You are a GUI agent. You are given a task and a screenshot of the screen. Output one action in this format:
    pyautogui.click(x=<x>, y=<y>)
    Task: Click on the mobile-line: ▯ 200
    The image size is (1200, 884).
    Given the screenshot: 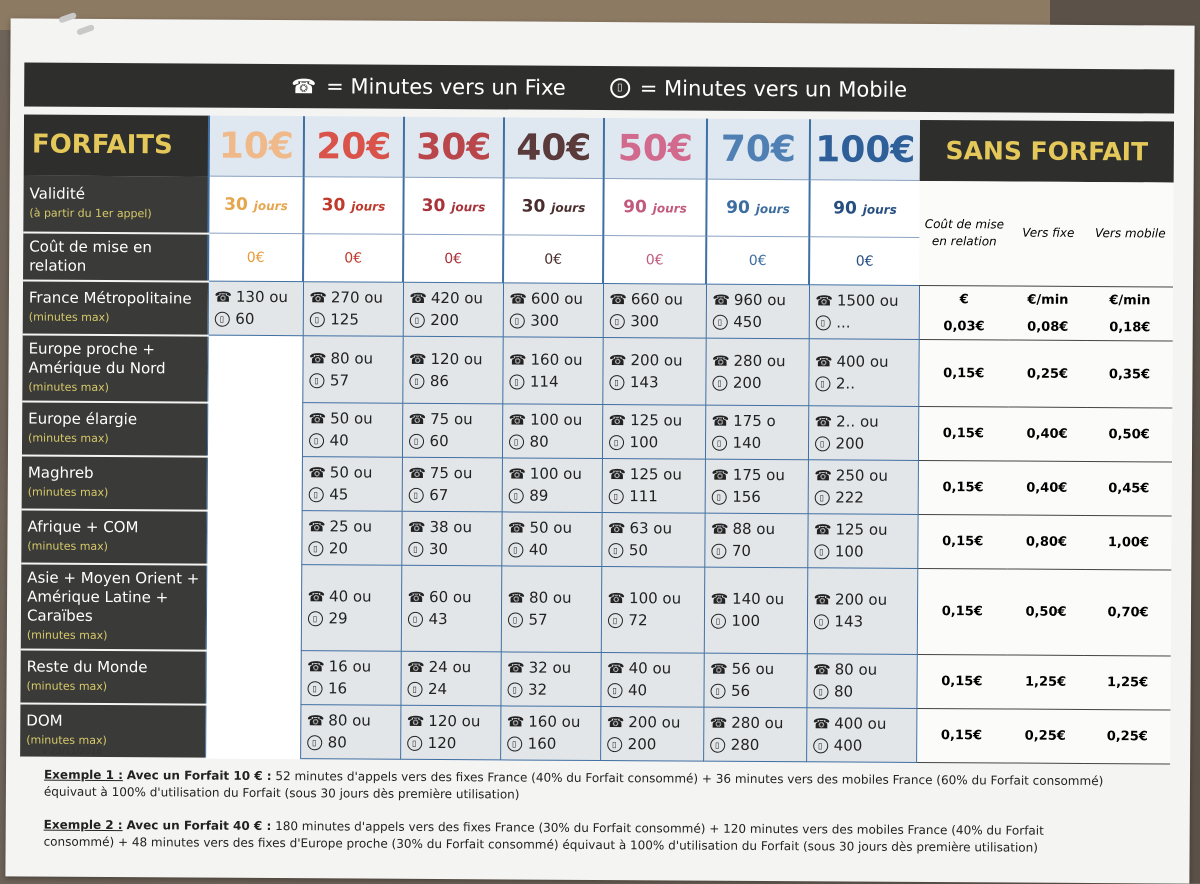 What is the action you would take?
    pyautogui.click(x=756, y=383)
    